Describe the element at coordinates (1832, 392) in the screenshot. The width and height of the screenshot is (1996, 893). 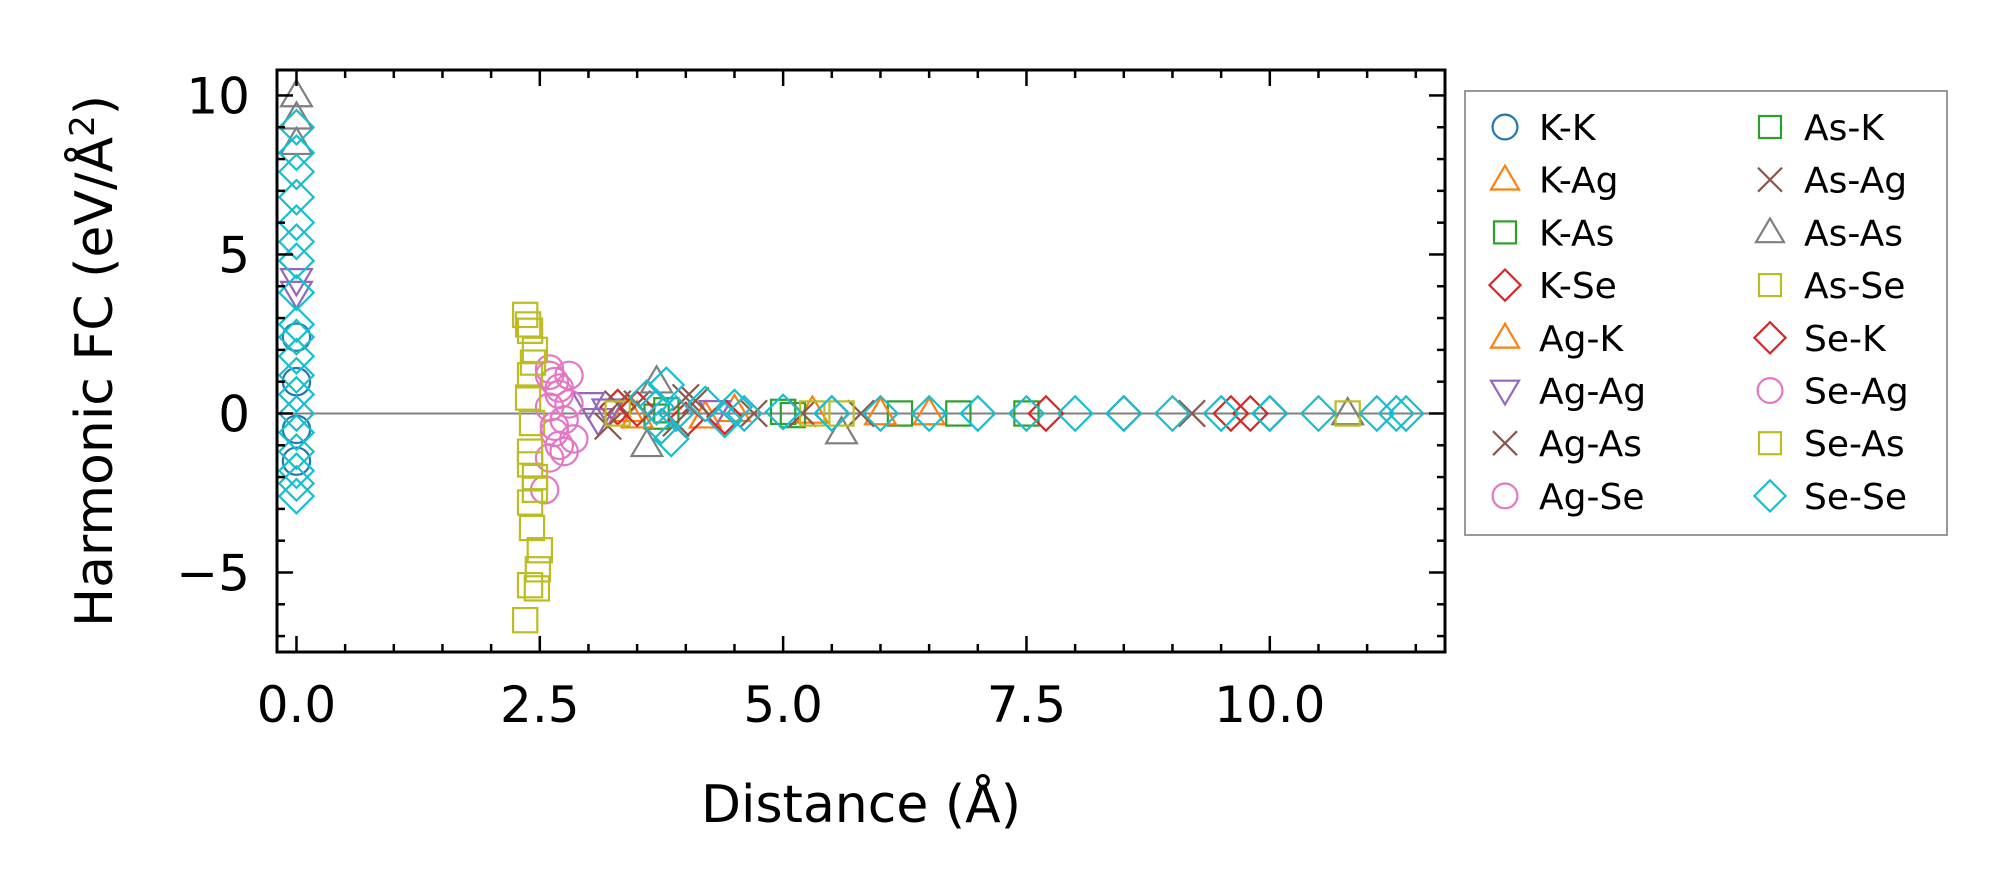
I see `legend-item-Se-Ag: Se-Ag` at that location.